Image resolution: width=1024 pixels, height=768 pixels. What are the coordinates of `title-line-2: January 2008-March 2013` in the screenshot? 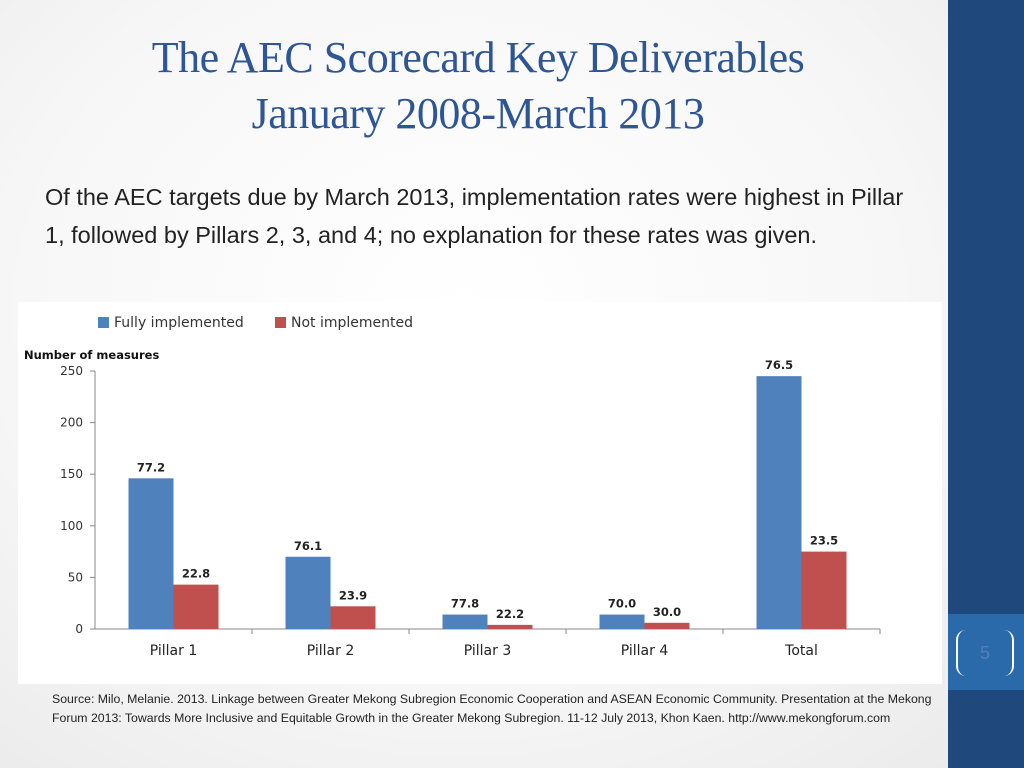 It's located at (478, 113).